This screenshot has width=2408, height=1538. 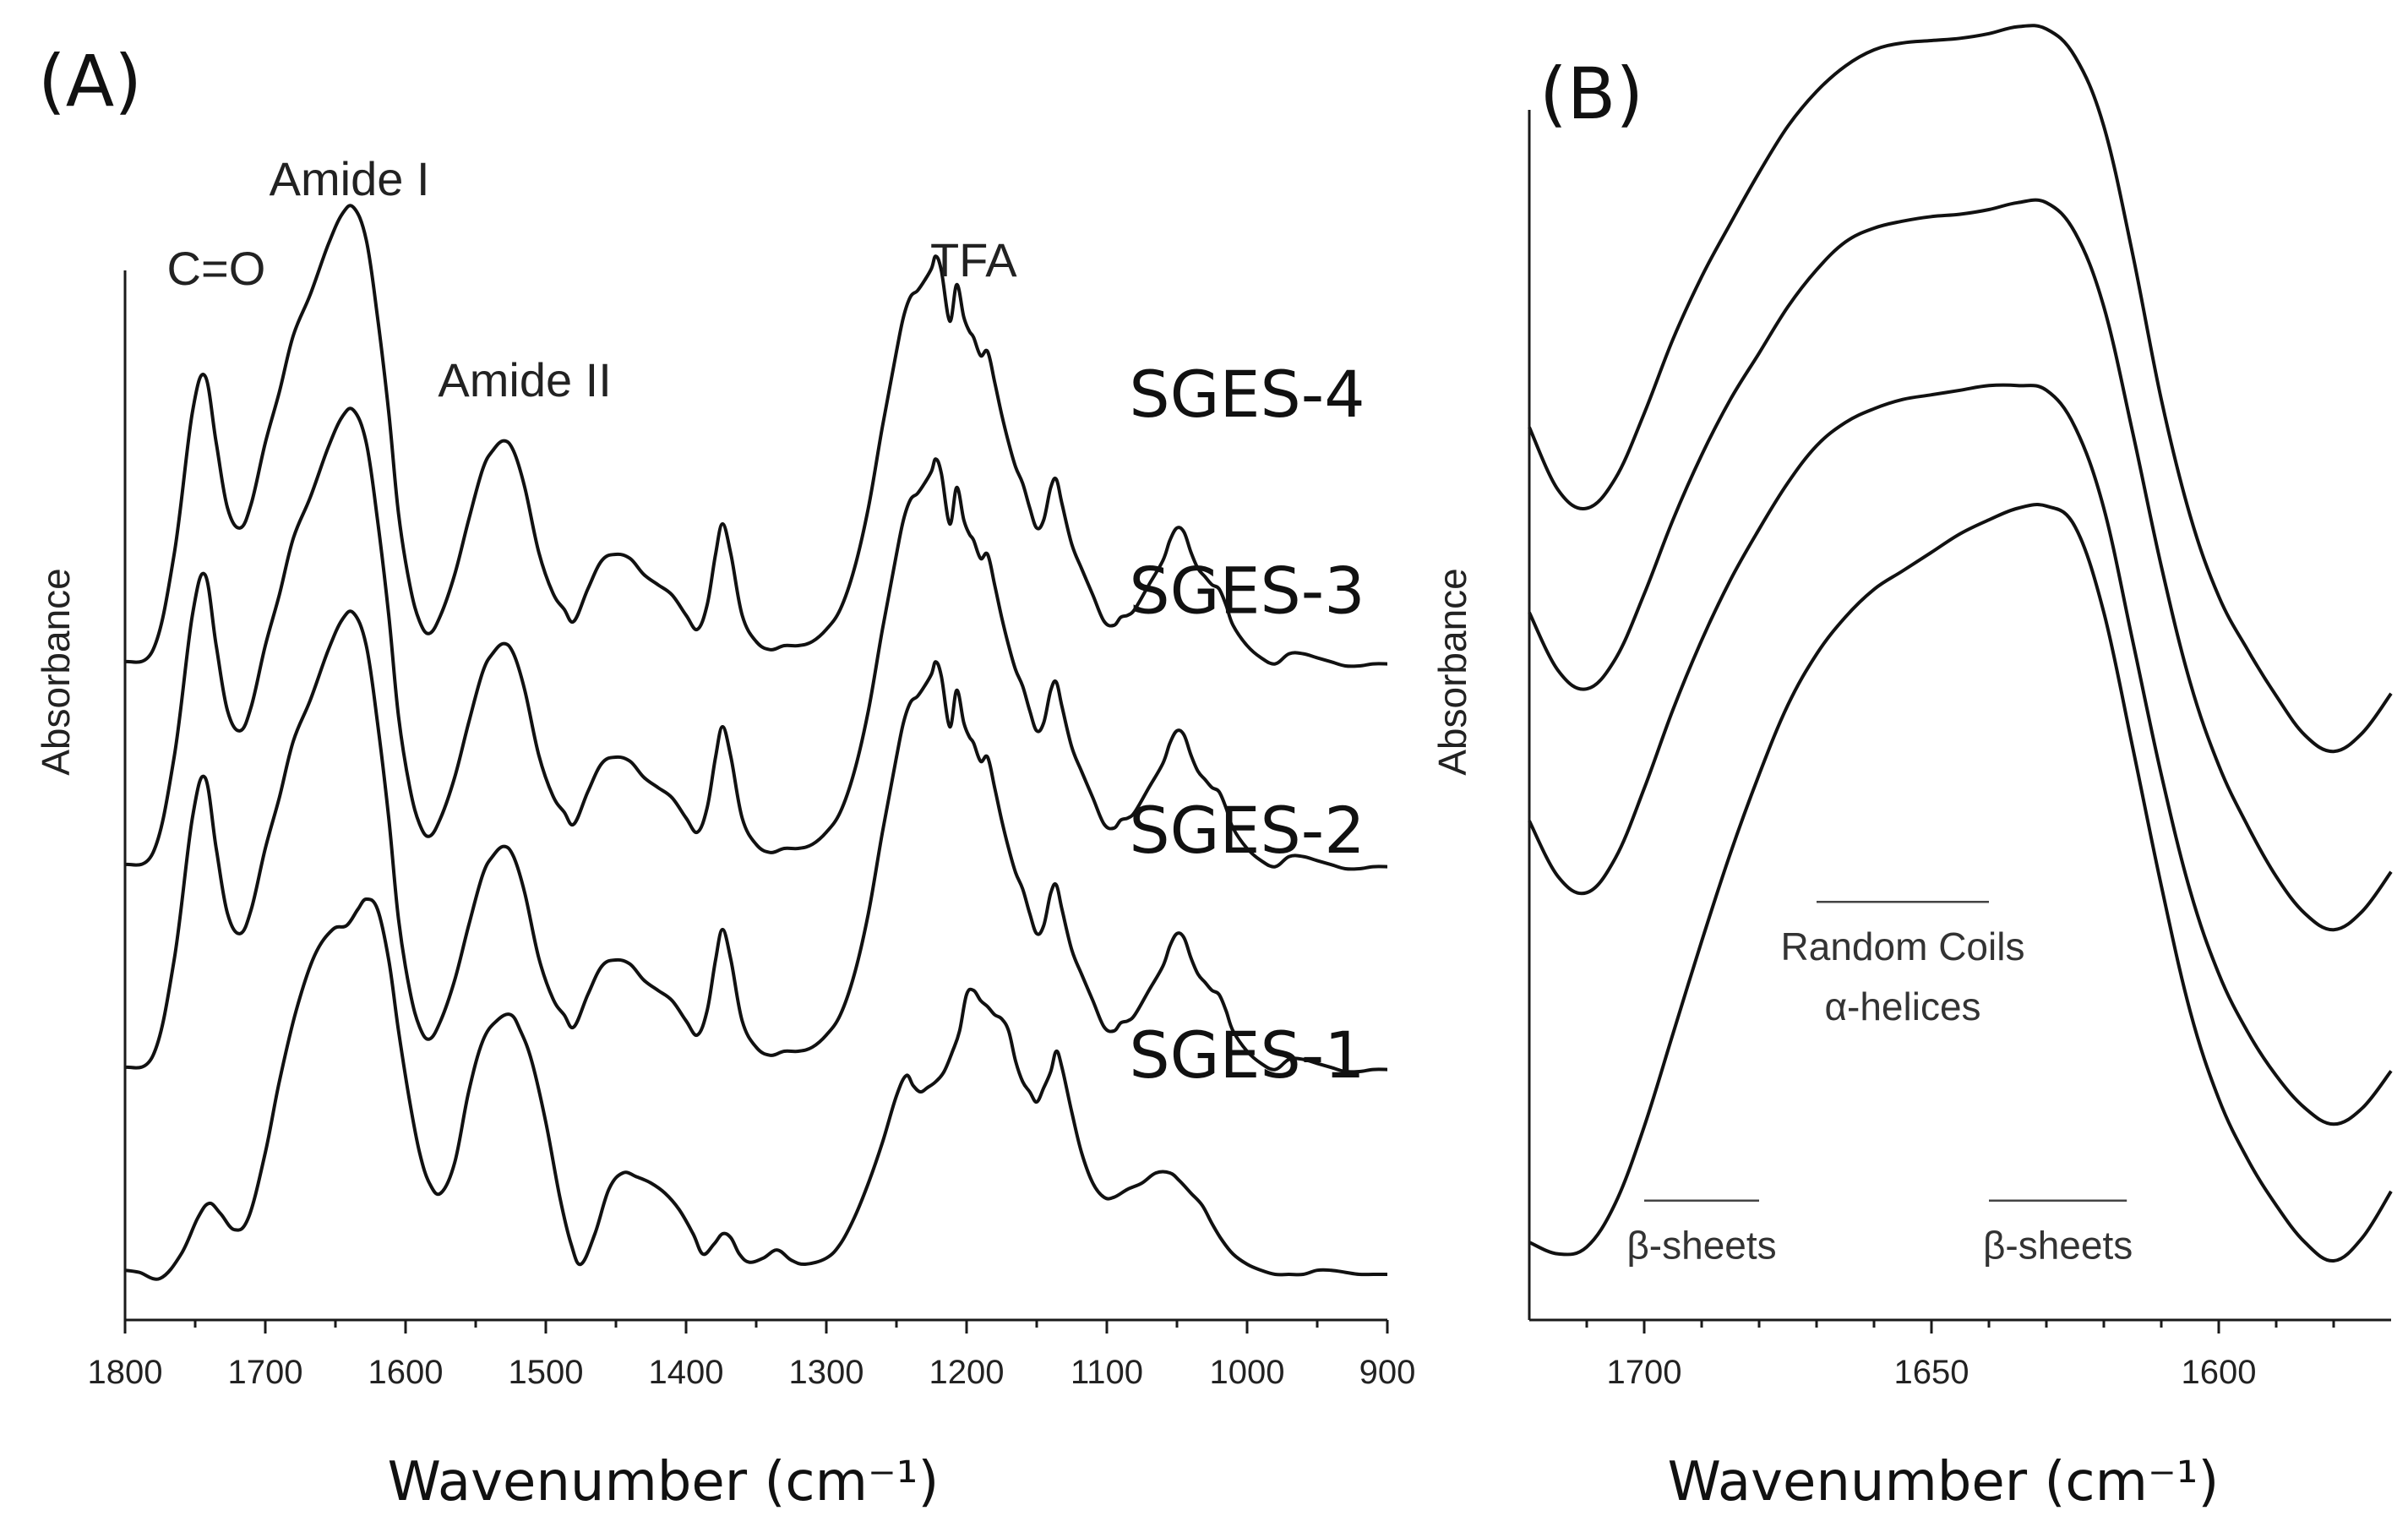 What do you see at coordinates (1644, 1372) in the screenshot?
I see `panel-b-x-tick-label: 1700` at bounding box center [1644, 1372].